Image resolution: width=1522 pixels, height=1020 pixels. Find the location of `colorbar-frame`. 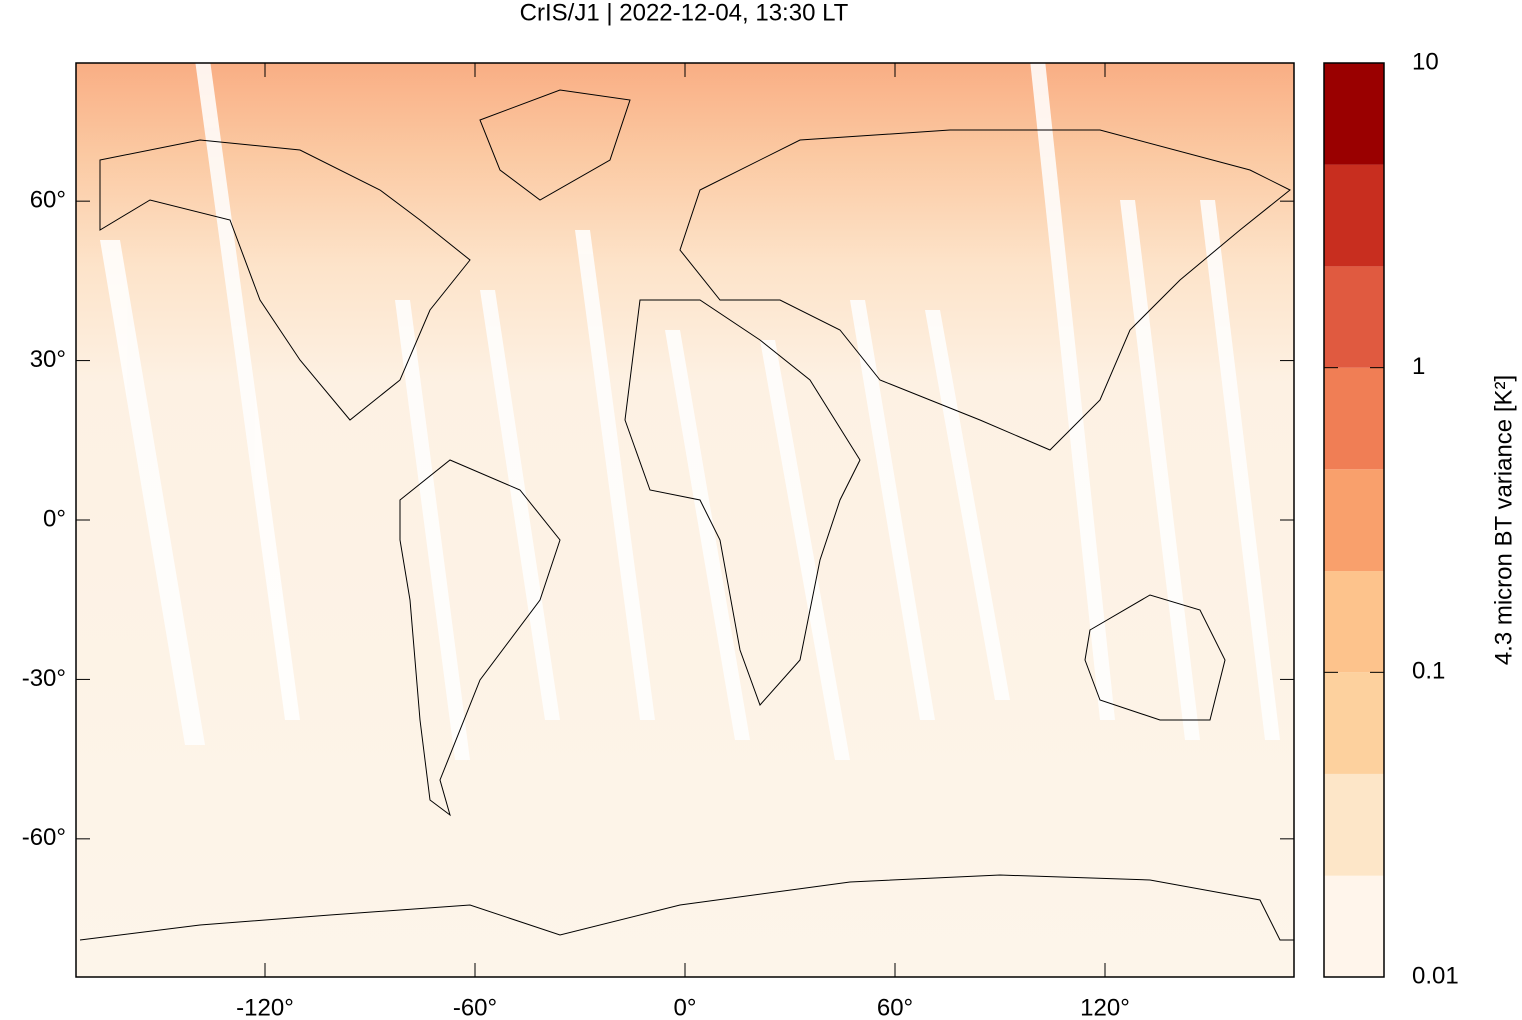

colorbar-frame is located at coordinates (1354, 520).